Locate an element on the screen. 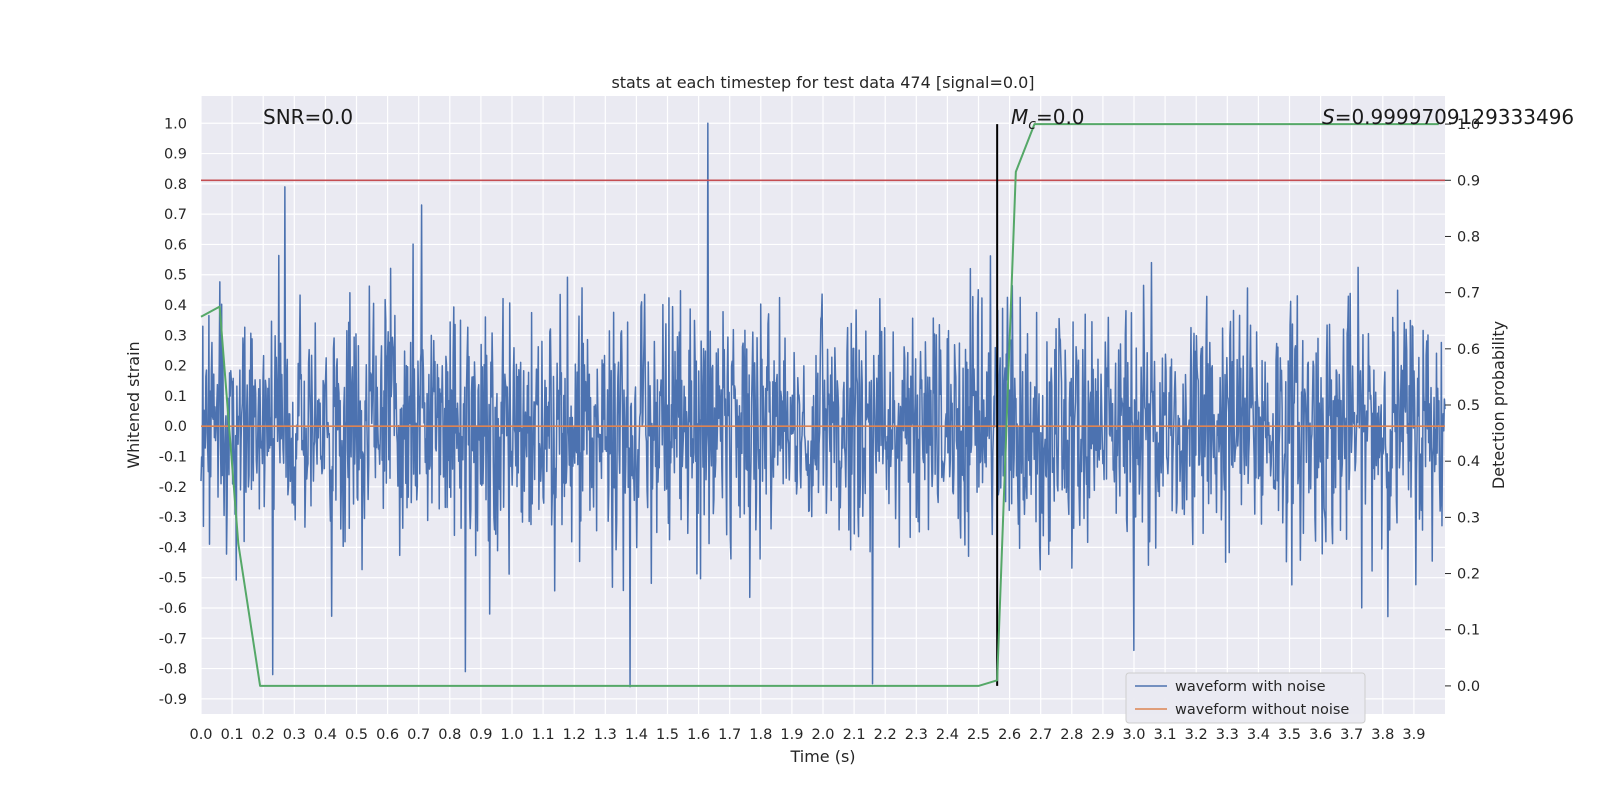 The height and width of the screenshot is (800, 1600). x-tick-label: 0.5 is located at coordinates (356, 735).